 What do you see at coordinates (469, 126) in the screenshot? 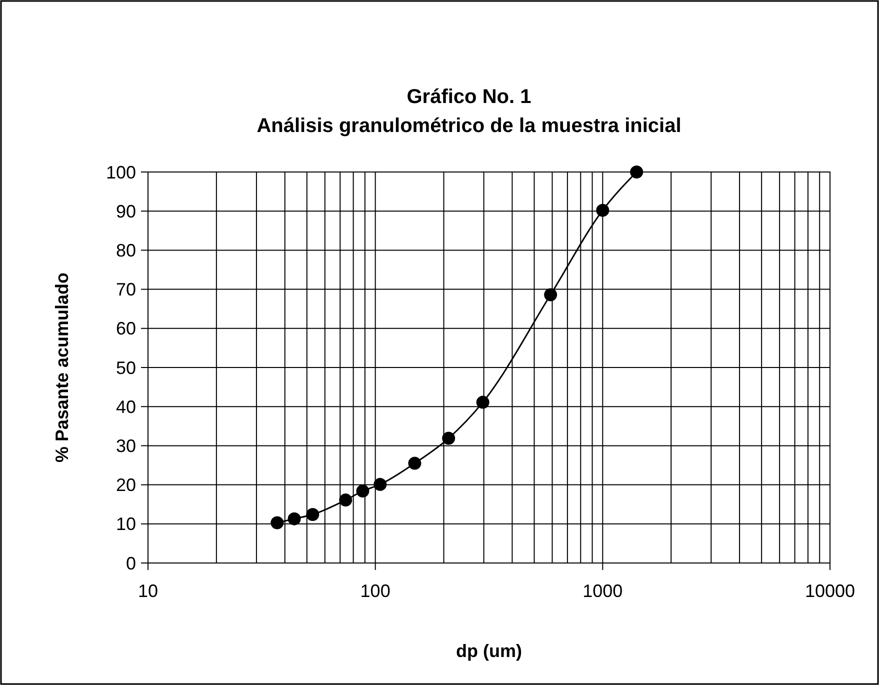
I see `chart-subtitle: Análisis granulométrico de la muestra inicial` at bounding box center [469, 126].